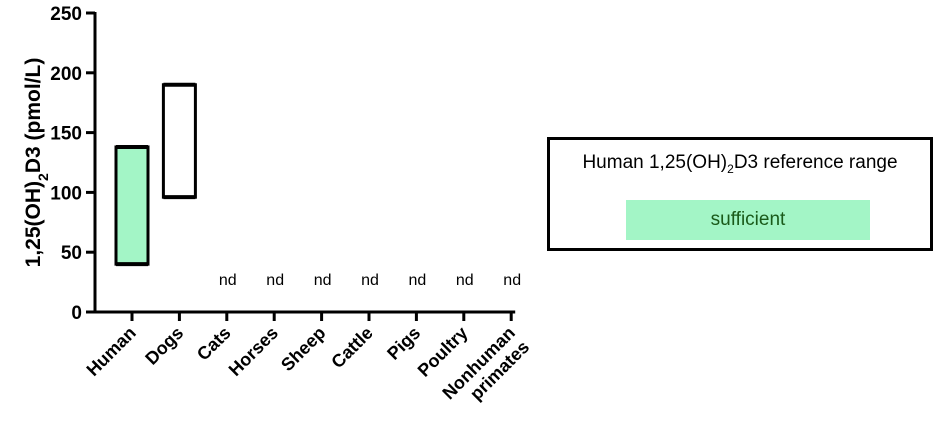 Image resolution: width=946 pixels, height=440 pixels. Describe the element at coordinates (66, 14) in the screenshot. I see `y-tick-label: 250` at that location.